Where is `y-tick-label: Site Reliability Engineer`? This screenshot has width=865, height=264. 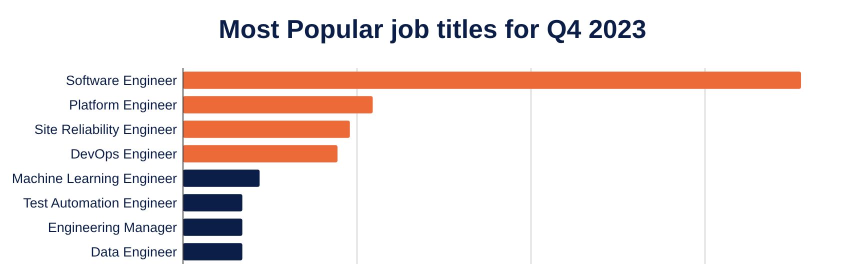 y-tick-label: Site Reliability Engineer is located at coordinates (106, 129).